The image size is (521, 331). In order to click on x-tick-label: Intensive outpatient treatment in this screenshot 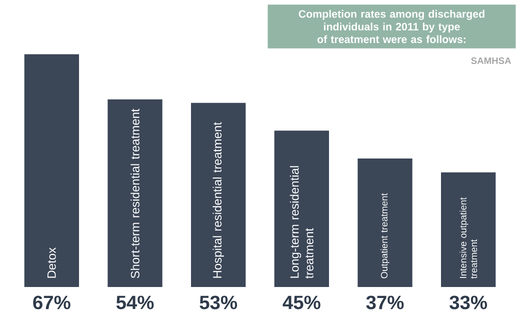, I will do `click(469, 238)`.